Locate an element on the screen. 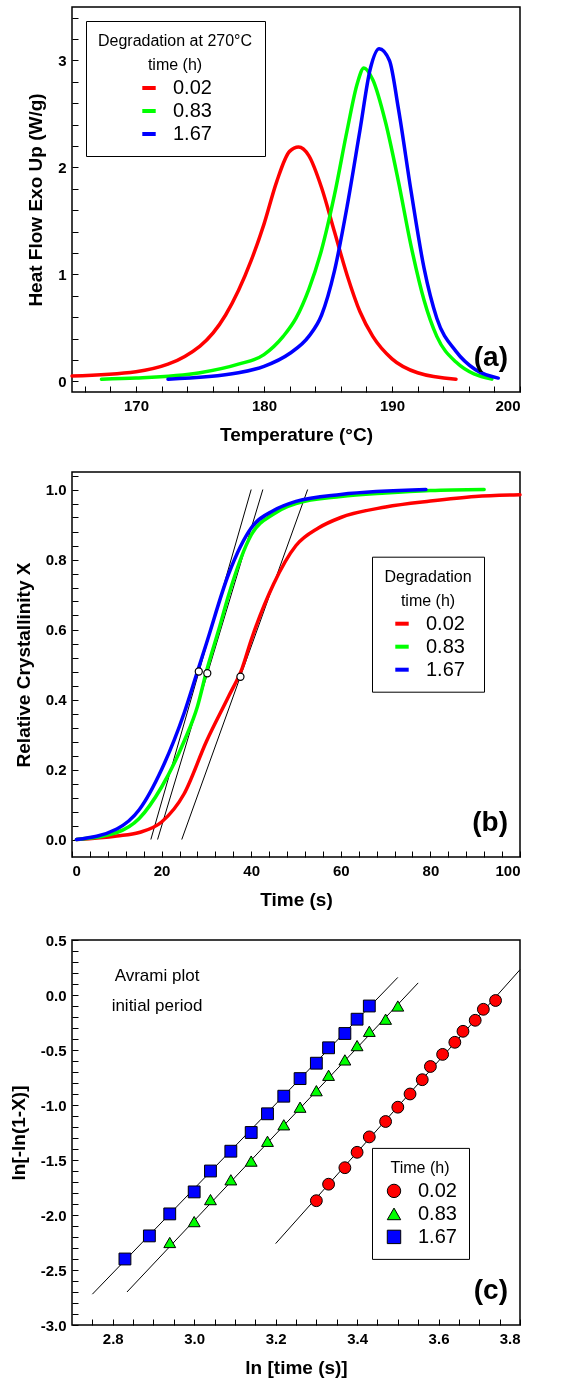 The image size is (565, 1399). y-axis-title: Heat Flow Exo Up (W/g) is located at coordinates (36, 200).